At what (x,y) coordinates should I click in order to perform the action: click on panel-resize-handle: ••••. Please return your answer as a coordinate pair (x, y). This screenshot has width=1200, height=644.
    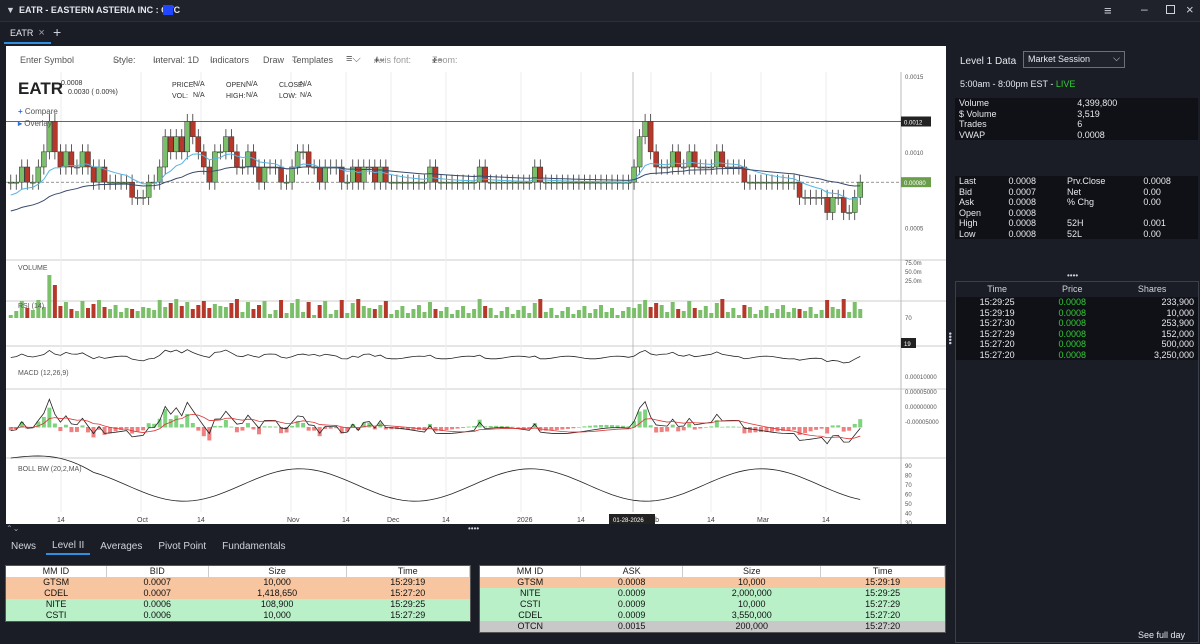
    Looking at the image, I should click on (950, 338).